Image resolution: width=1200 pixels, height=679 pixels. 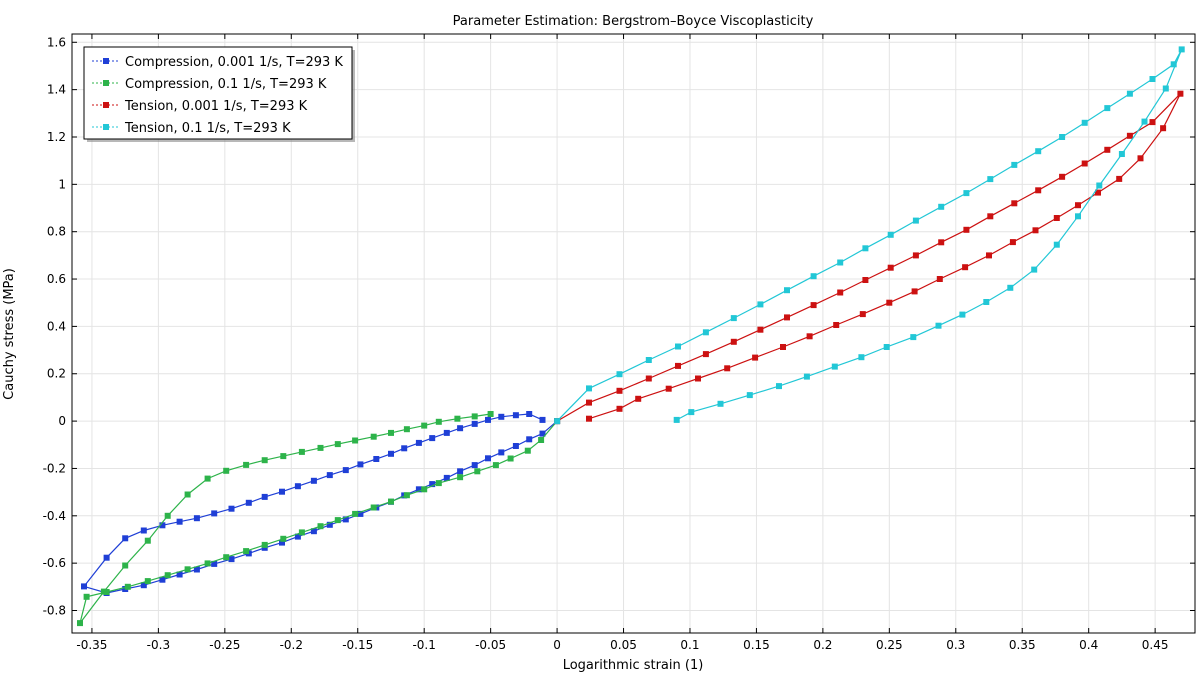 I want to click on legend-entry-label: Tension, 0.1 1/s, T=293 K, so click(x=207, y=128).